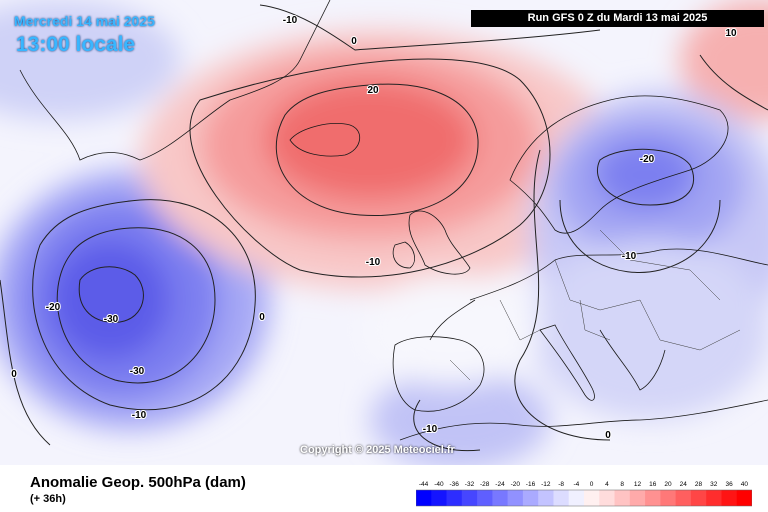 The image size is (768, 512). I want to click on contour-label-east-10: -10, so click(629, 256).